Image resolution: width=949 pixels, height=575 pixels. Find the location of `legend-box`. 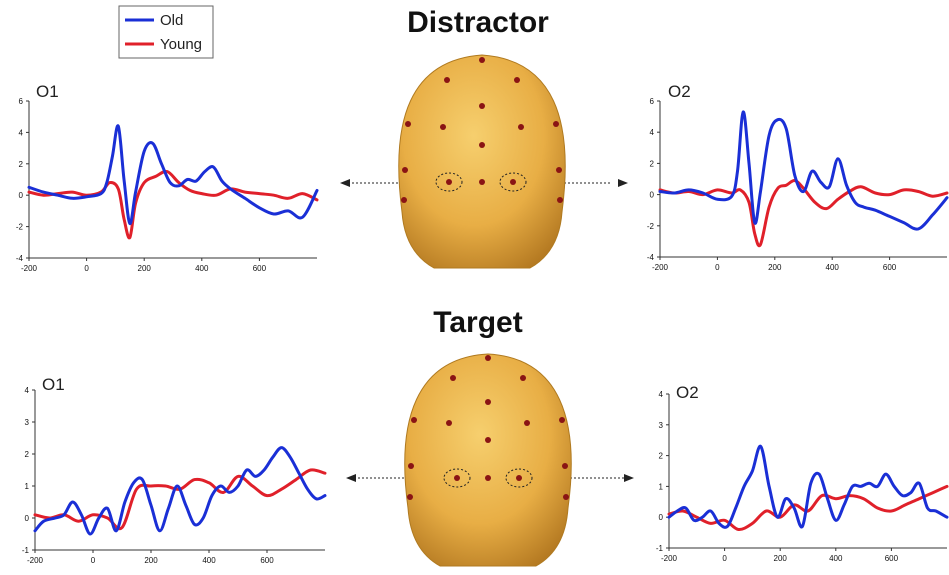

legend-box is located at coordinates (166, 32).